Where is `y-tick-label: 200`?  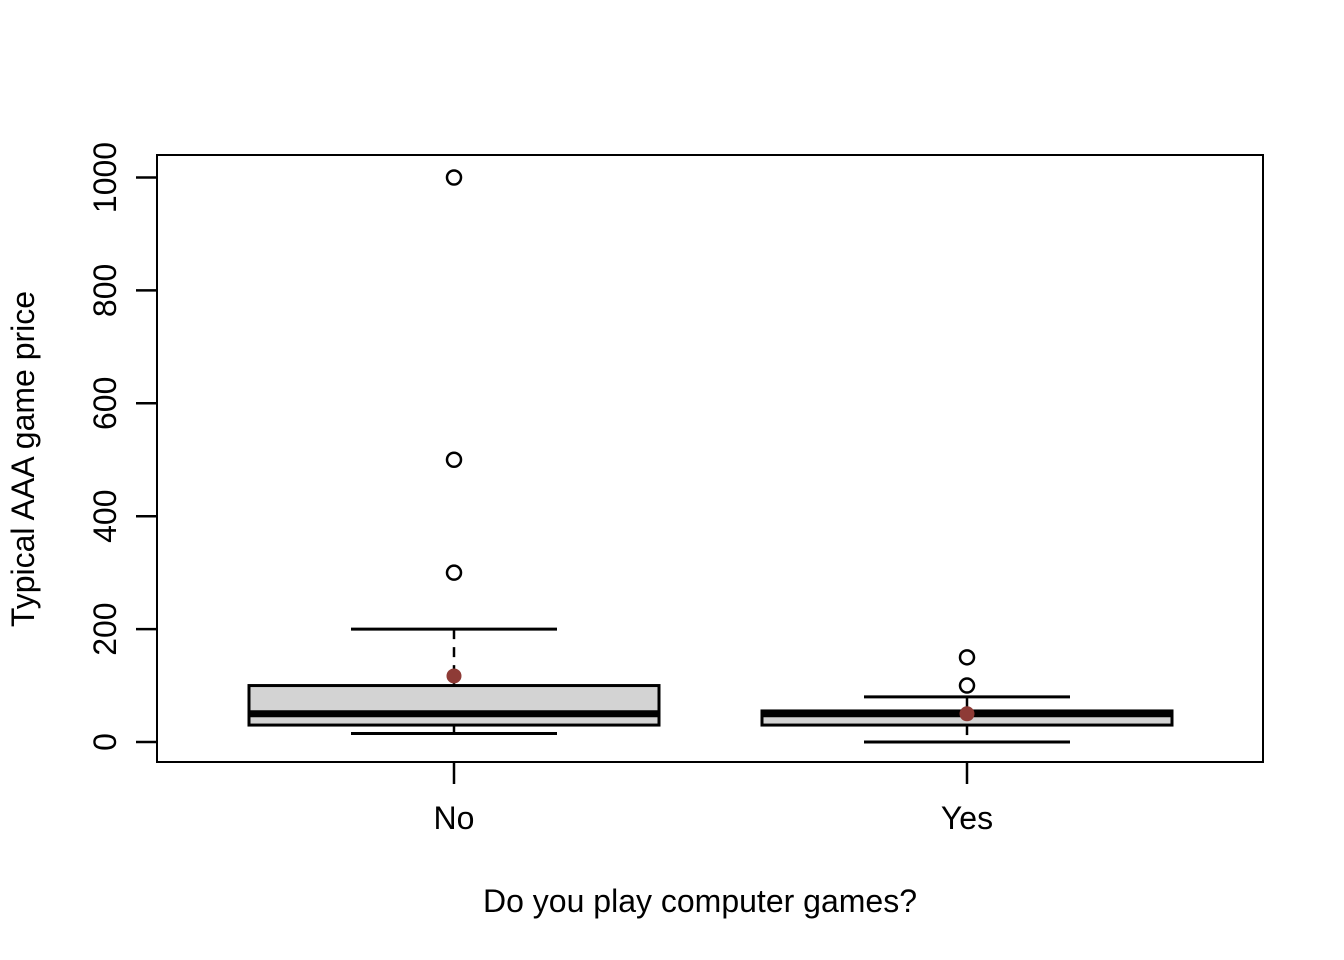
y-tick-label: 200 is located at coordinates (105, 628).